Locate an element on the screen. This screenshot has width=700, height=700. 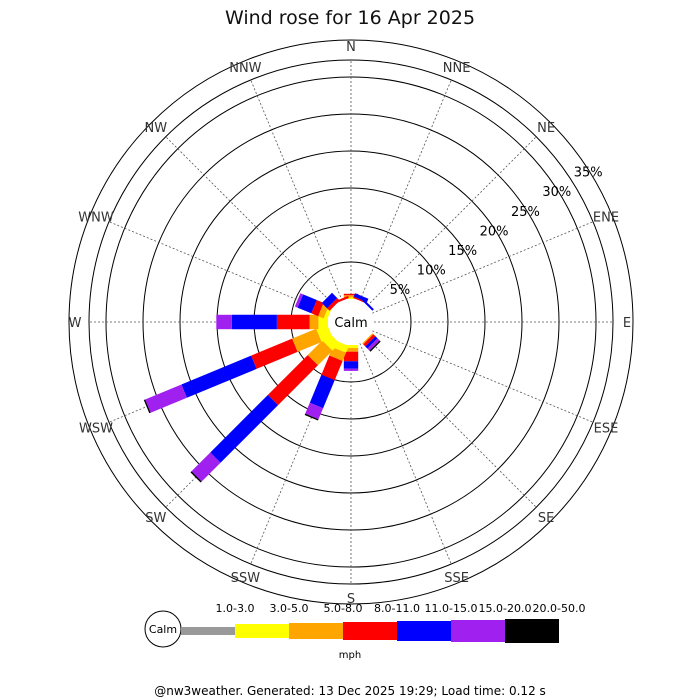
direction-label: WNW is located at coordinates (96, 217).